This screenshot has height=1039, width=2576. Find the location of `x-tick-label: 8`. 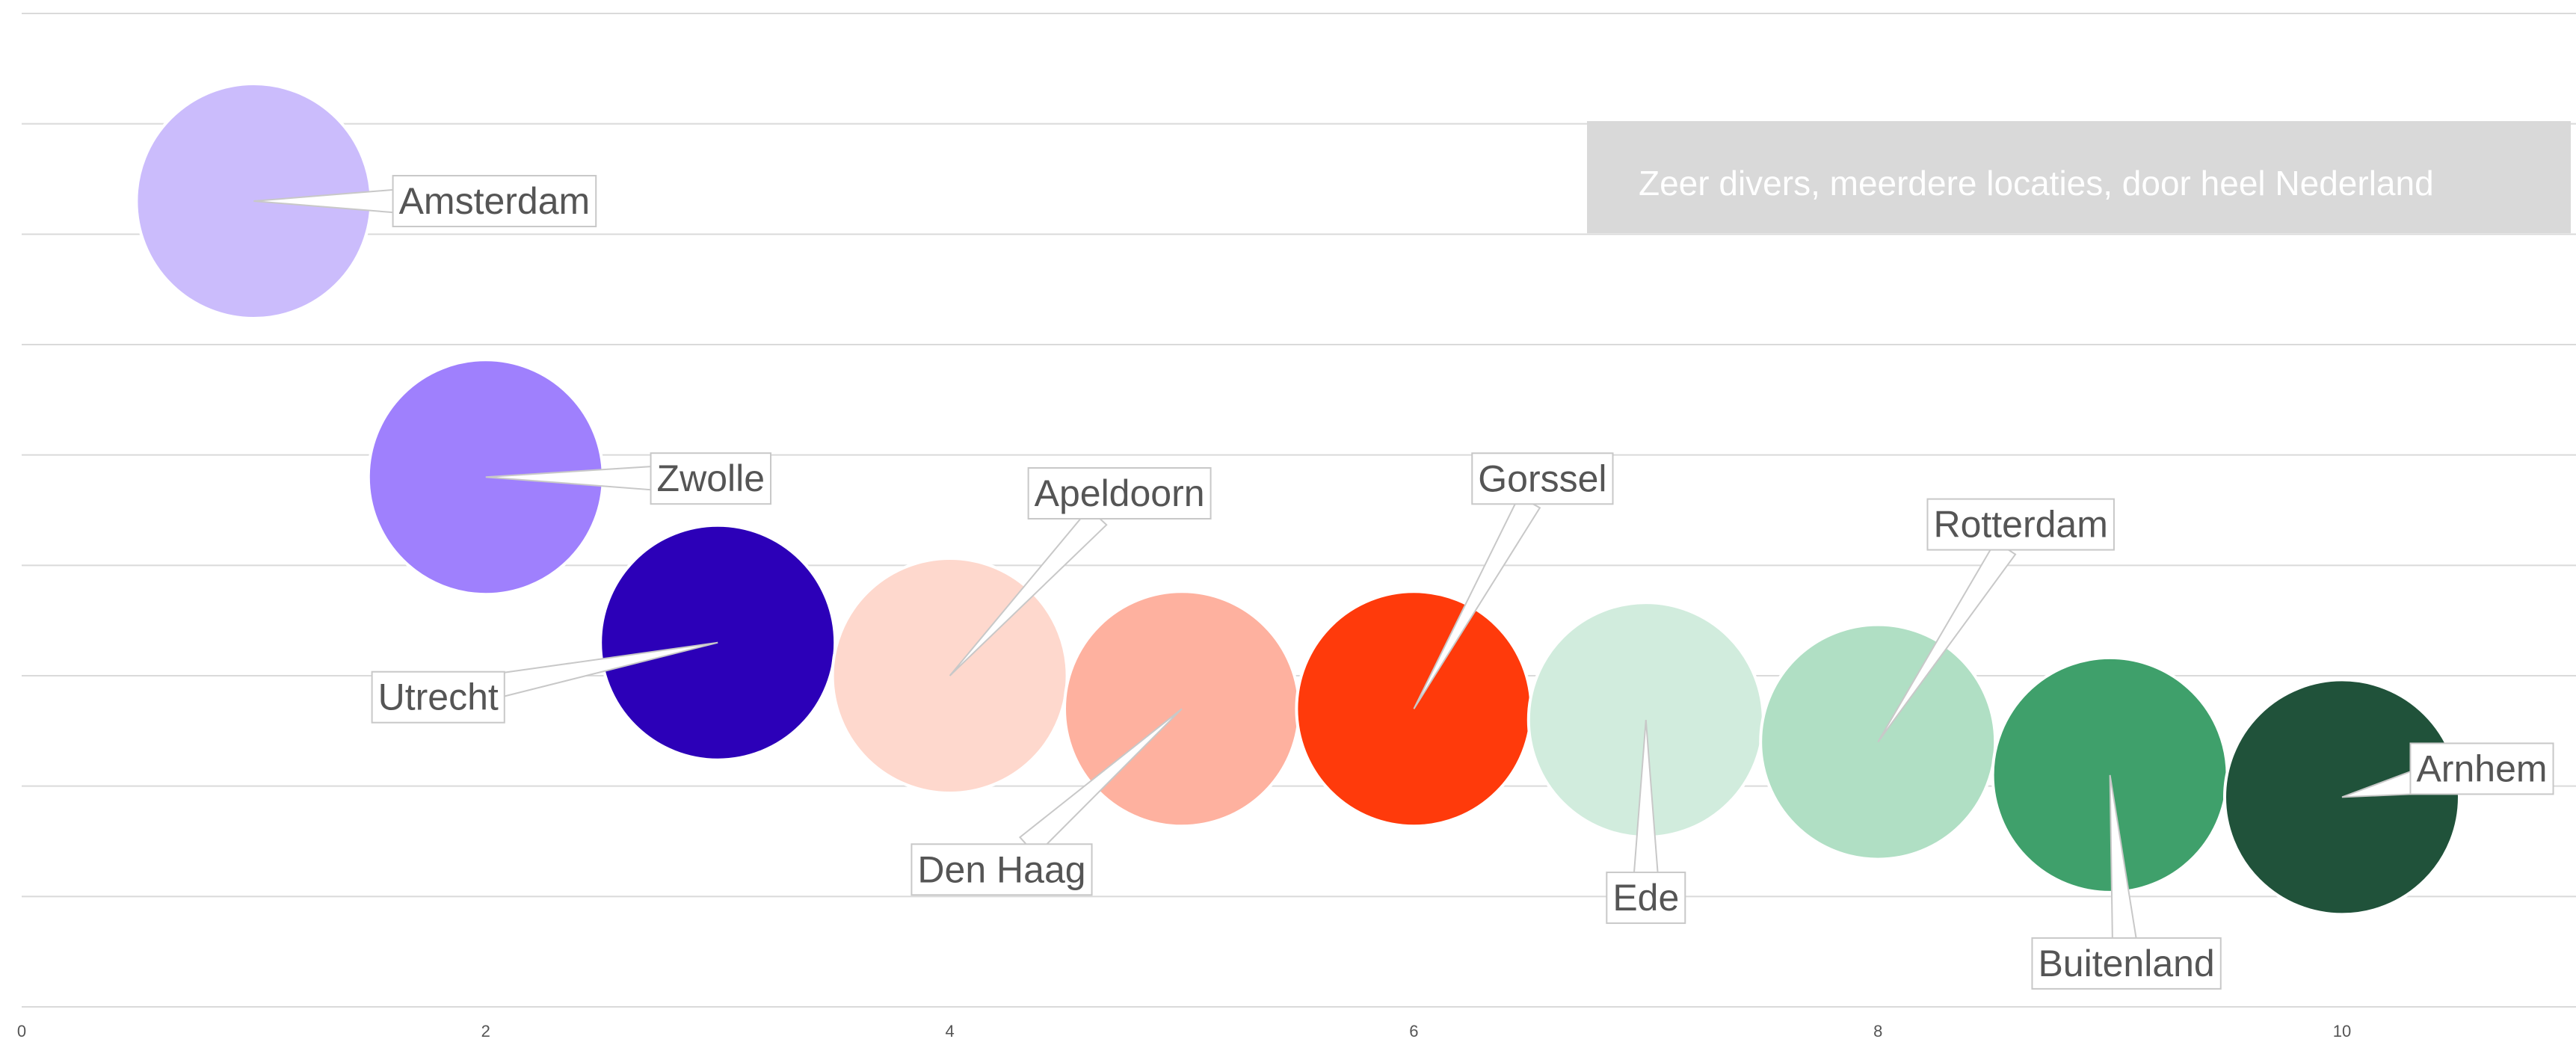

x-tick-label: 8 is located at coordinates (1877, 1030).